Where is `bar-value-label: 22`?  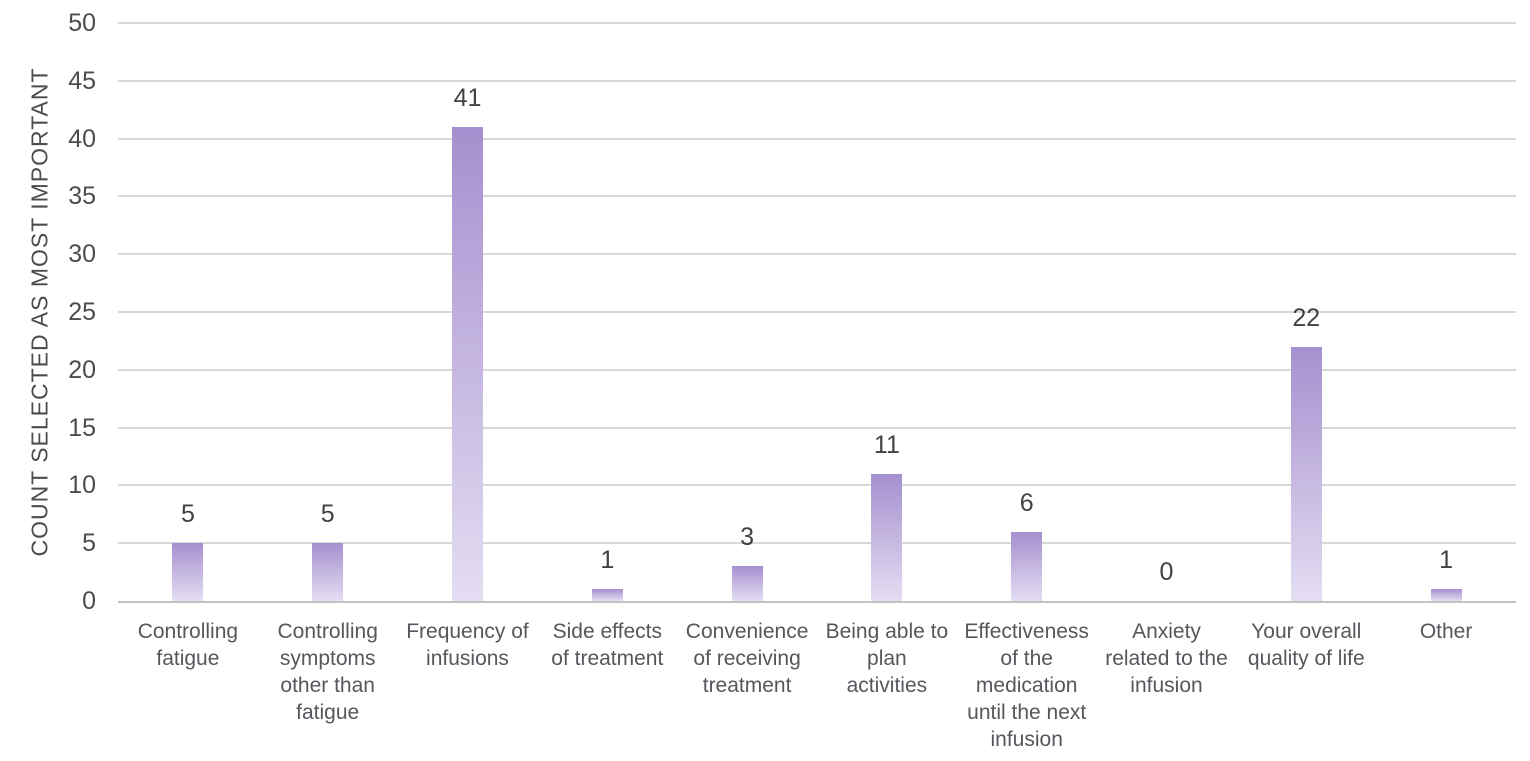
bar-value-label: 22 is located at coordinates (1306, 317).